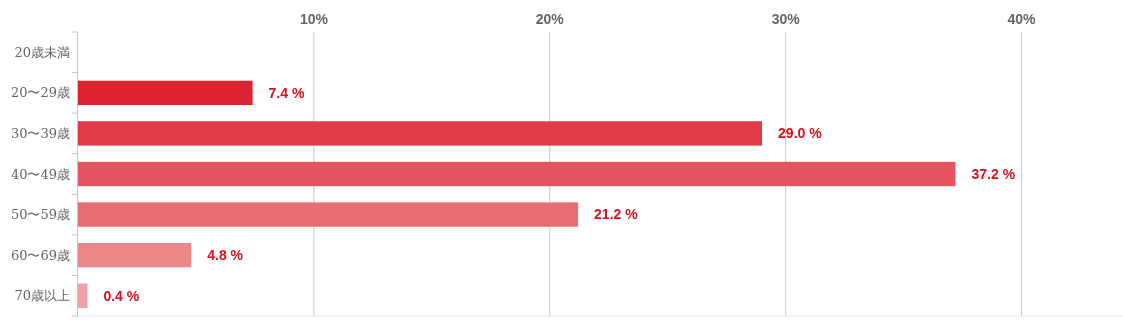  Describe the element at coordinates (314, 19) in the screenshot. I see `x-tick-label: 10%` at that location.